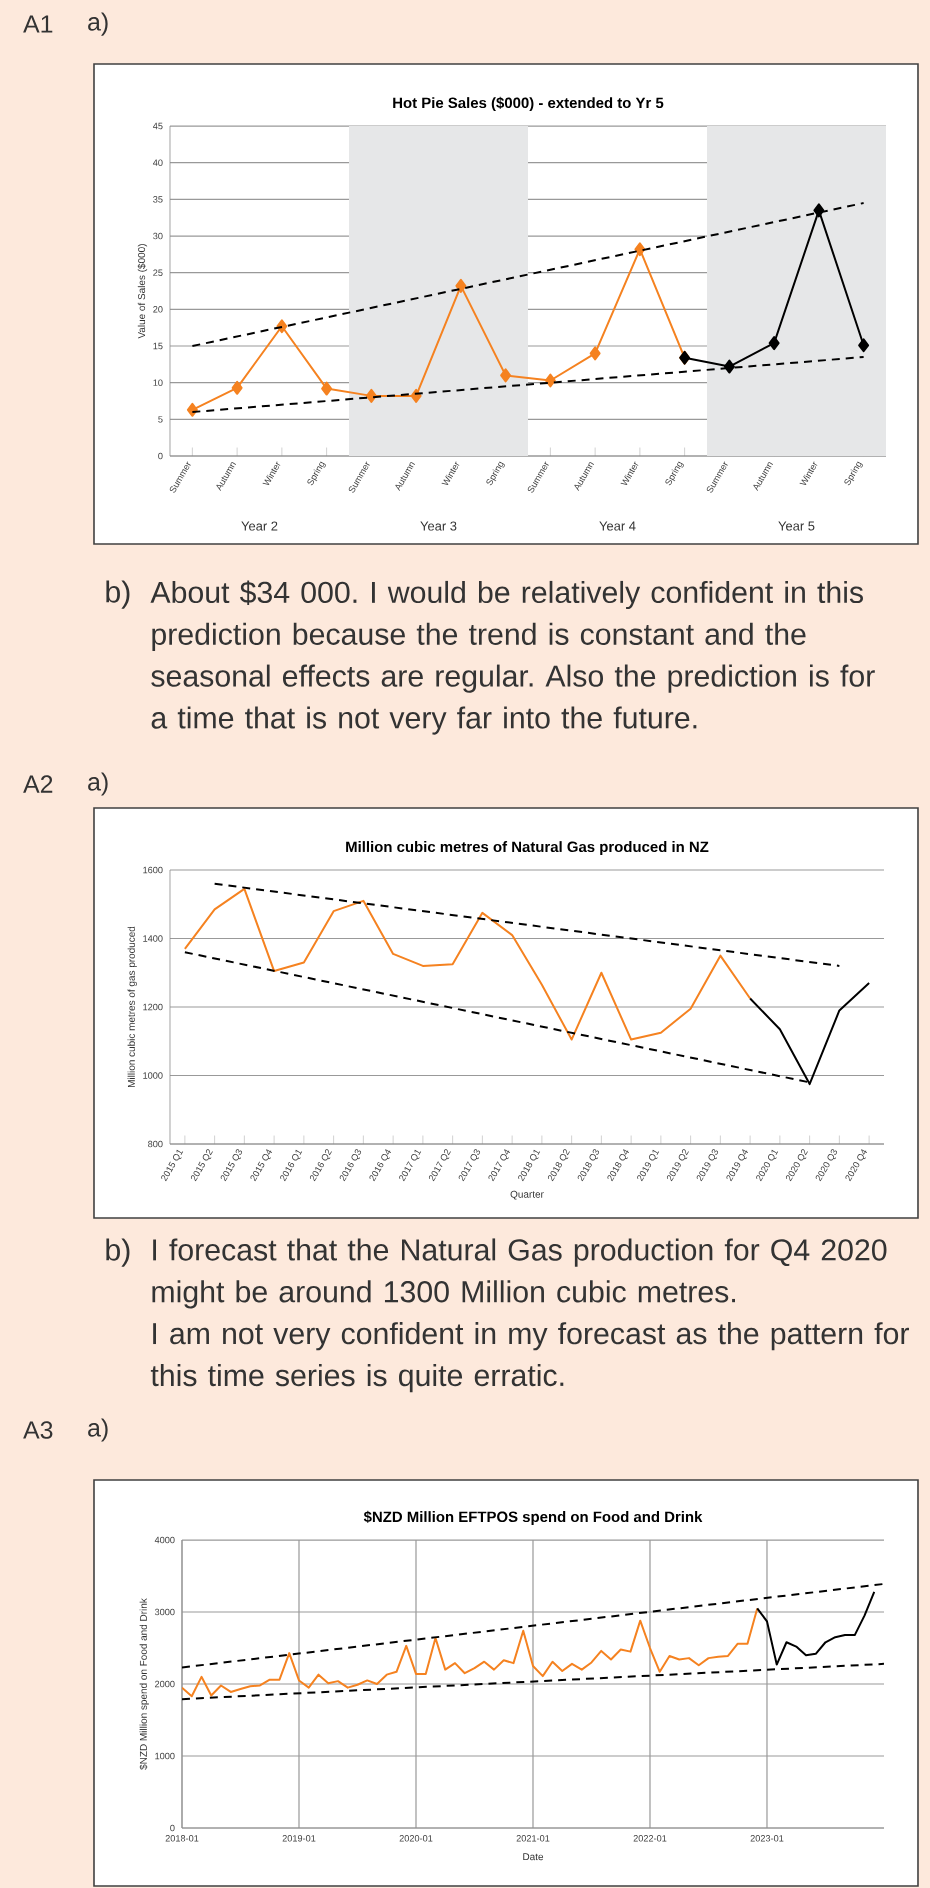 The width and height of the screenshot is (930, 1888). I want to click on text: I am not very confident in my forecast as the pattern for this time series is quite erratic., so click(529, 1357).